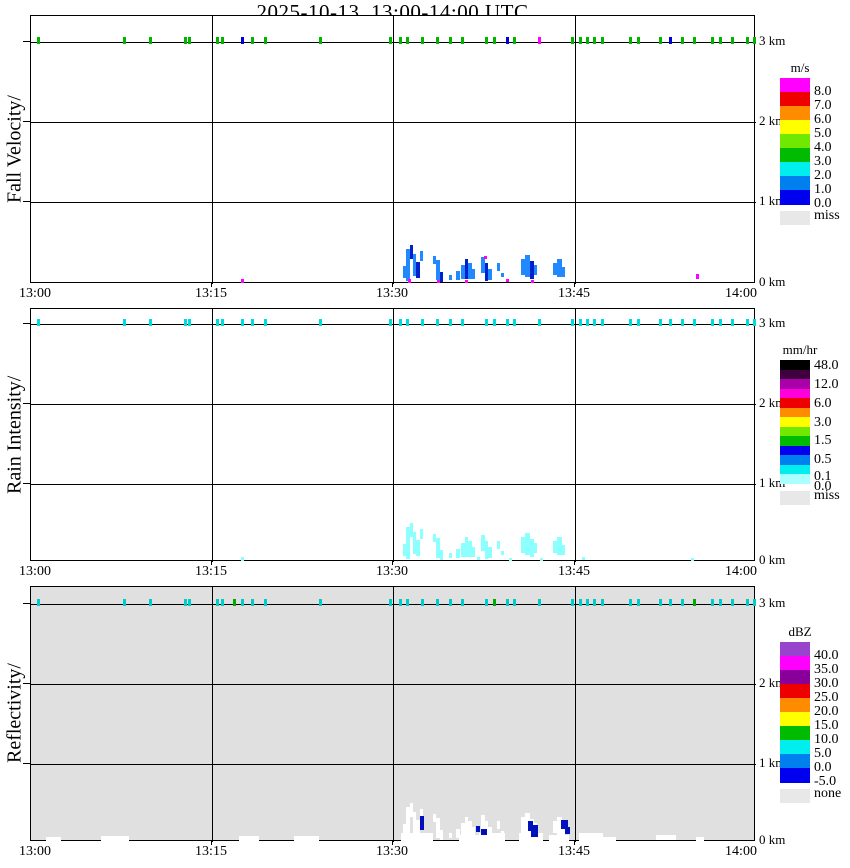 Image resolution: width=850 pixels, height=868 pixels. What do you see at coordinates (772, 602) in the screenshot?
I see `km-label: 3 km` at bounding box center [772, 602].